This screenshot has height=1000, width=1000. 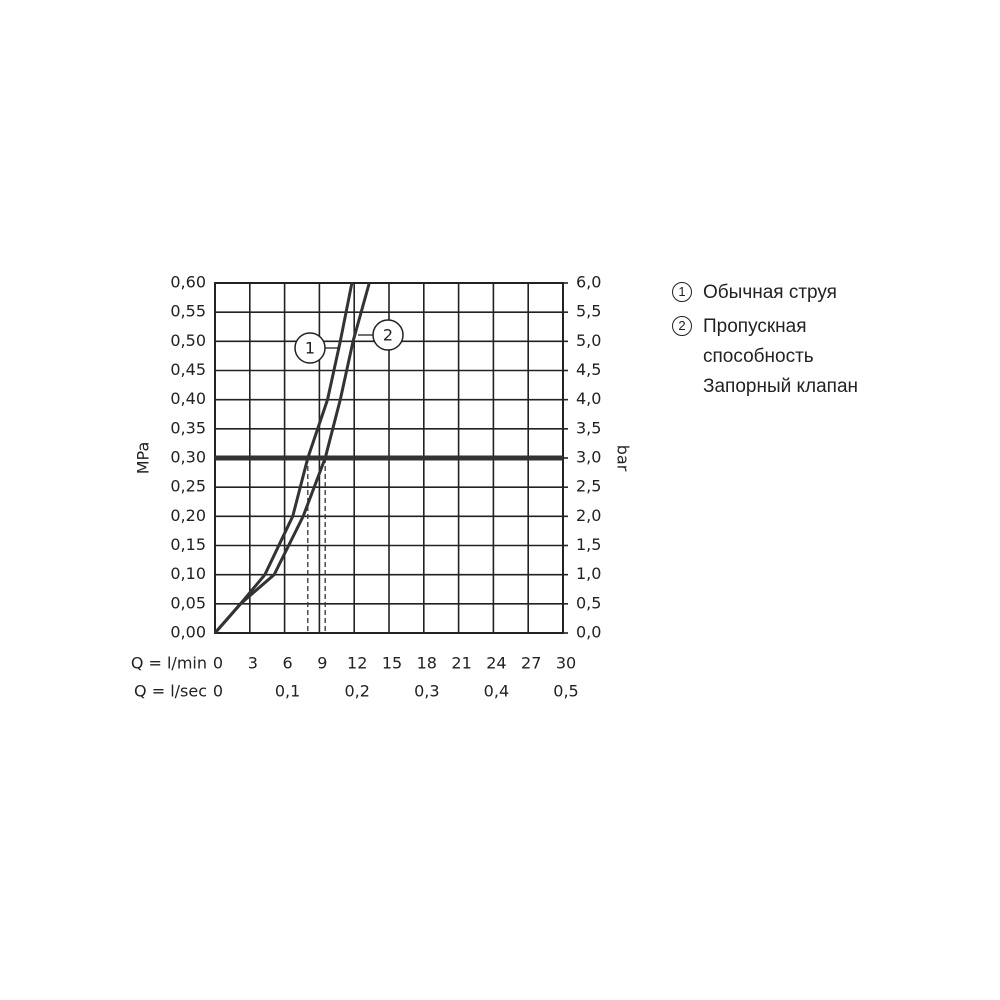 I want to click on x-tick-label: 0, so click(x=218, y=663).